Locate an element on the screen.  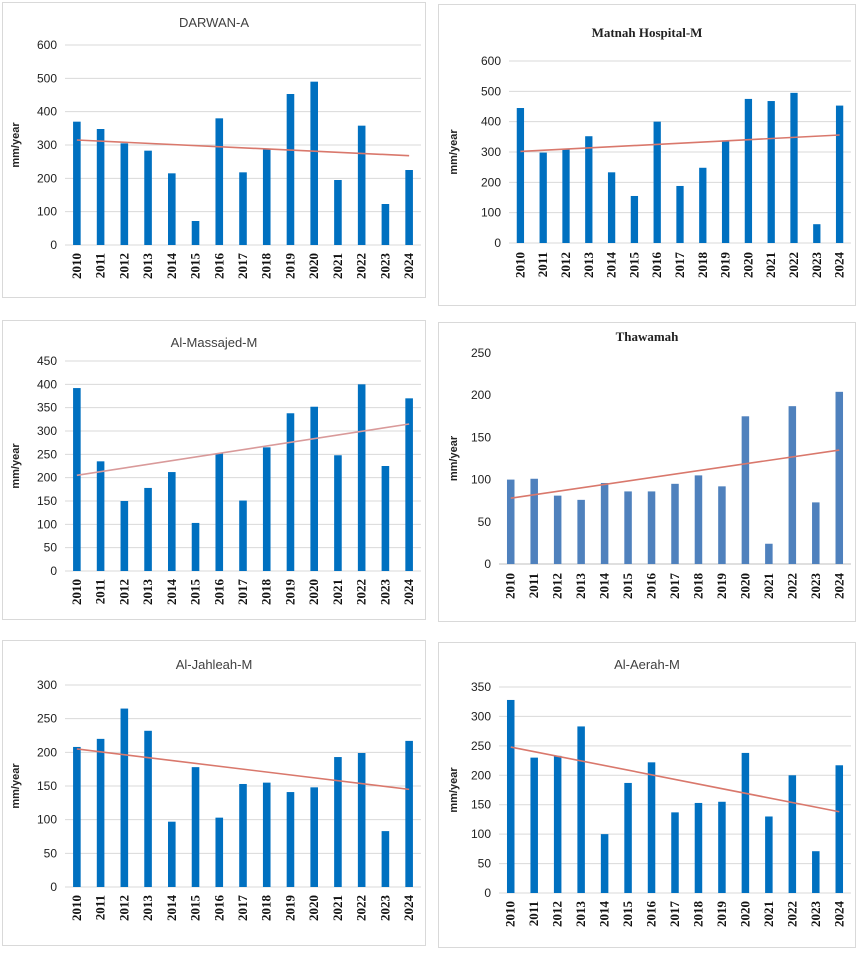
y-tick-label: 500 is located at coordinates (491, 91).